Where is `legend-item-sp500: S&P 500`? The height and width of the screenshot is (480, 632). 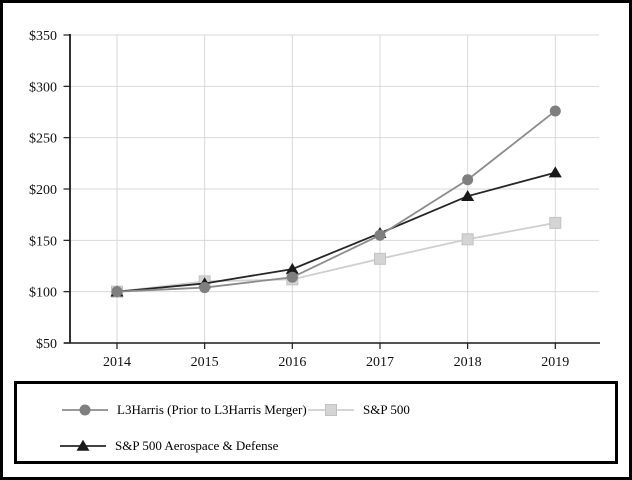
legend-item-sp500: S&P 500 is located at coordinates (359, 410).